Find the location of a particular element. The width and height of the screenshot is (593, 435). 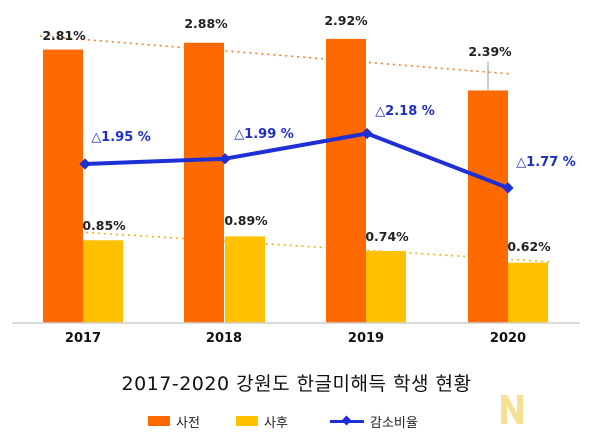

x-tick-label-2017: 2017 is located at coordinates (83, 338).